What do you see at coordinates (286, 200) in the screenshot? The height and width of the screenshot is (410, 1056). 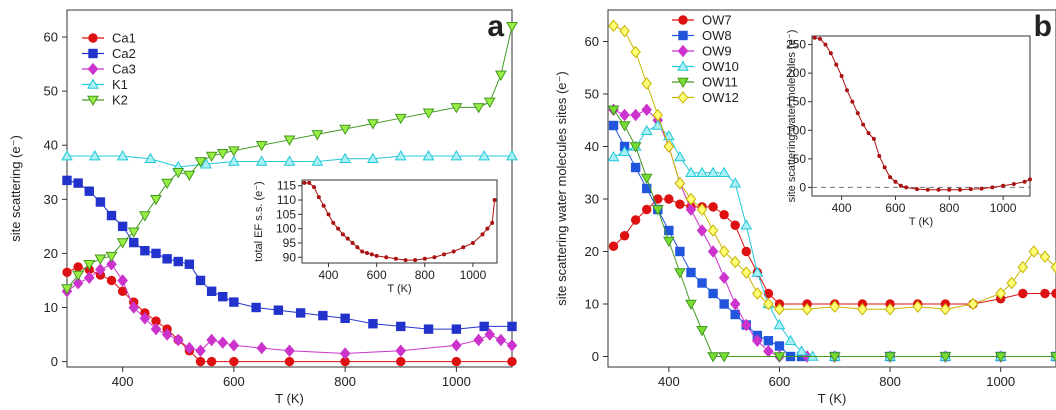 I see `inset-y-tick-label: 110` at bounding box center [286, 200].